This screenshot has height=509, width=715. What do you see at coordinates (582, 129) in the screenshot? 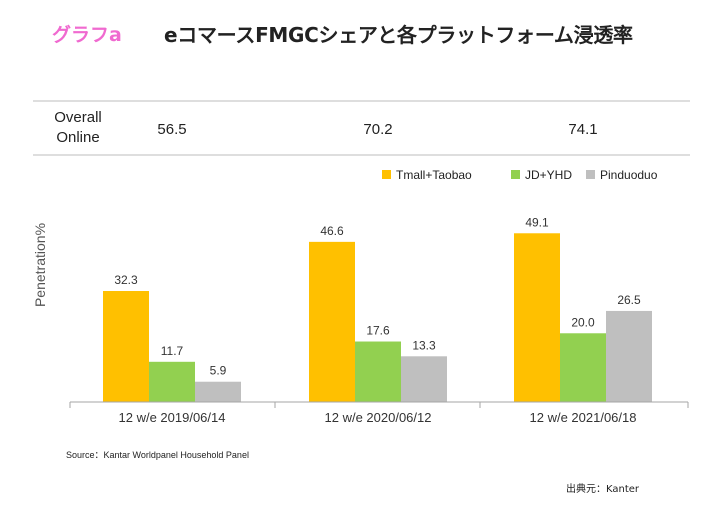
I see `overall-online-value: 74.1` at bounding box center [582, 129].